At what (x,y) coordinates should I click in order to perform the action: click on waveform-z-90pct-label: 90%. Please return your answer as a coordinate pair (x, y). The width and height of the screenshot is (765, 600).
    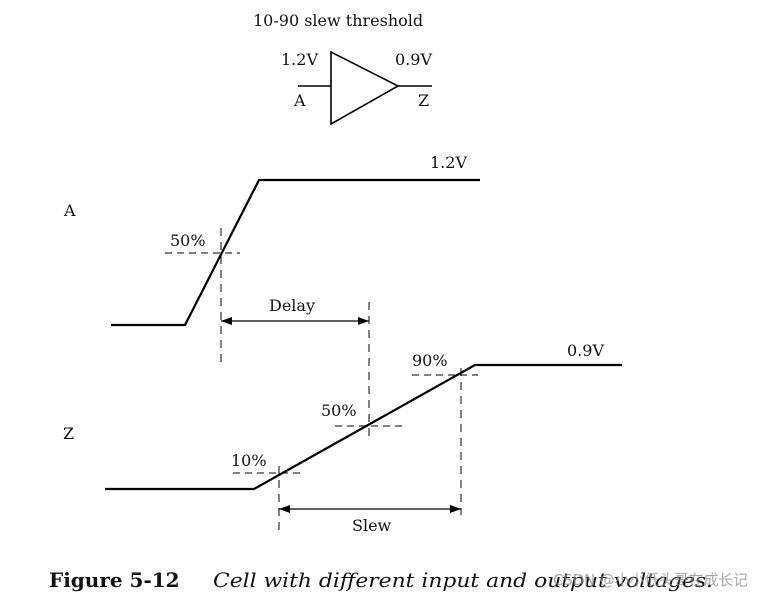
    Looking at the image, I should click on (430, 360).